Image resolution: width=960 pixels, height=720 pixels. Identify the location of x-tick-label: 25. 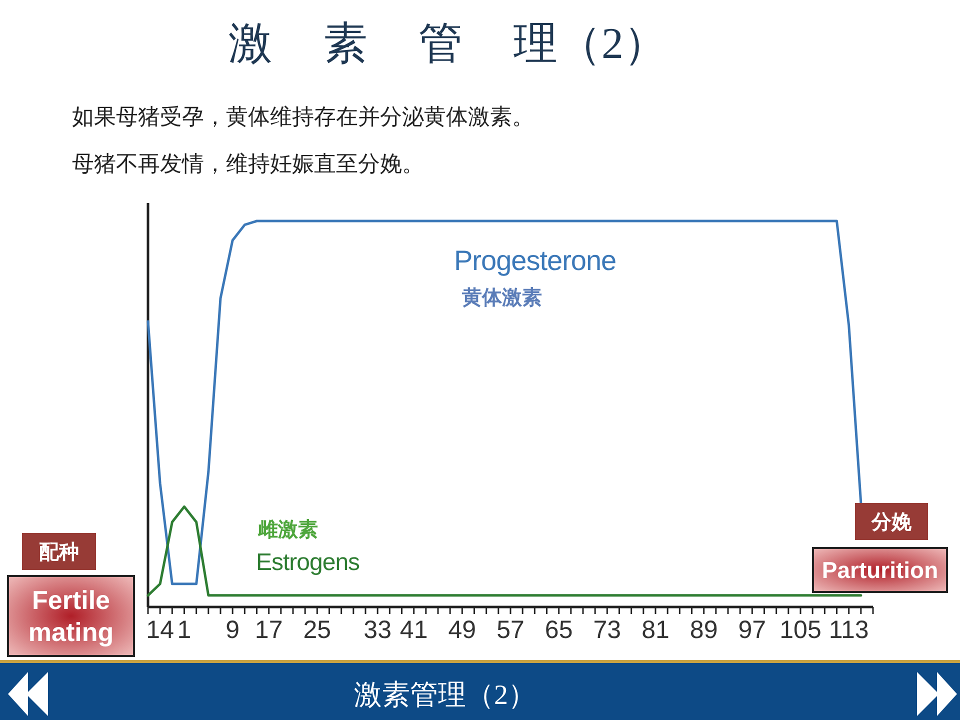
(317, 630).